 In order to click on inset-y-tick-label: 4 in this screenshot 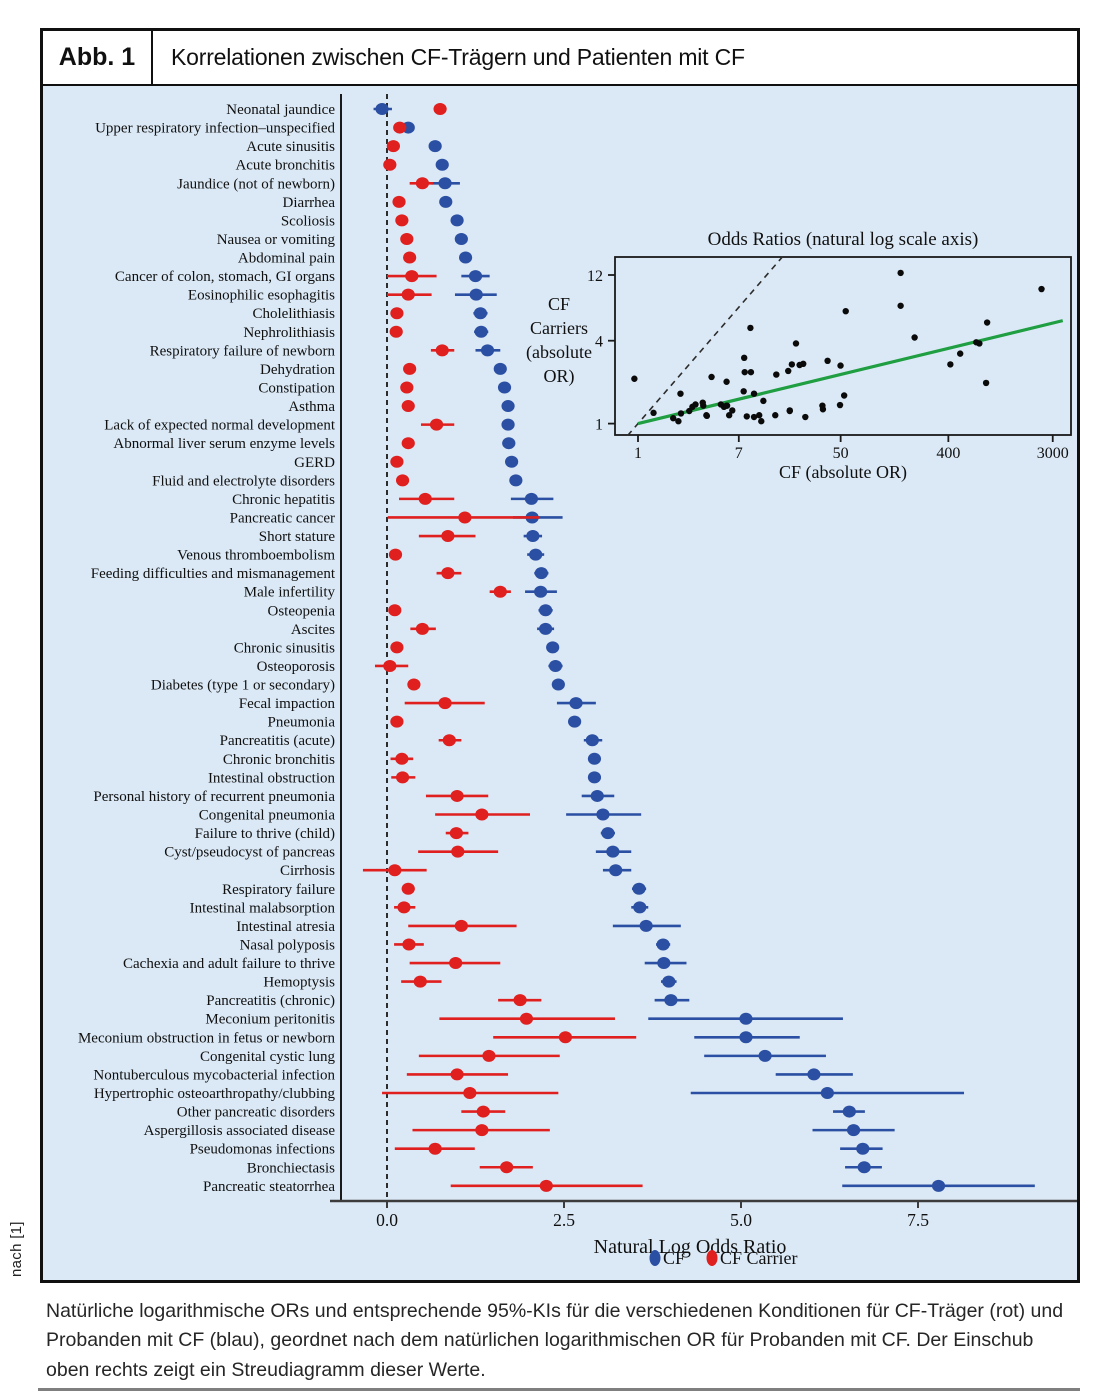, I will do `click(599, 342)`.